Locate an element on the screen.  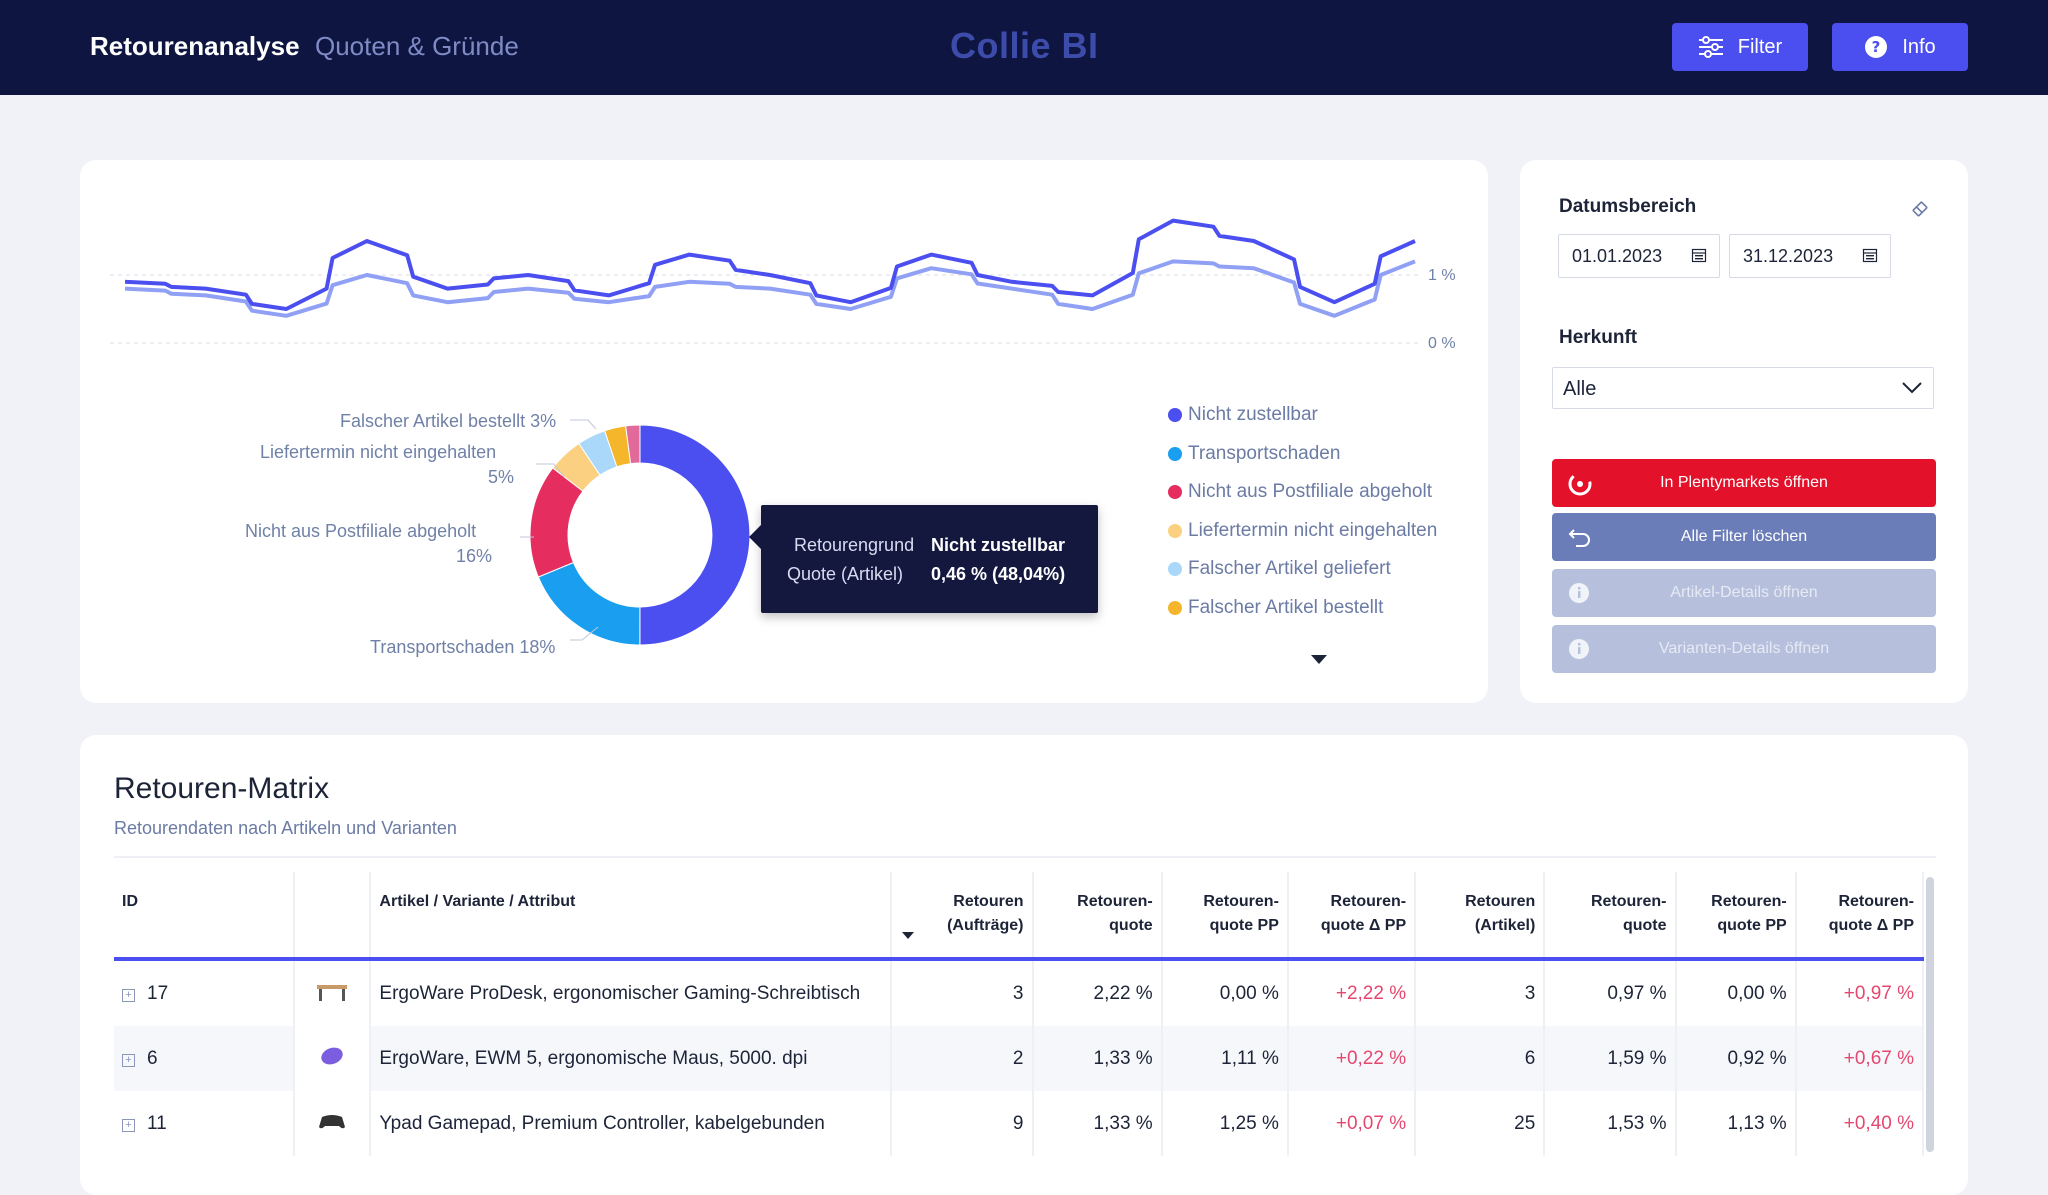
cell-value: 25 is located at coordinates (1480, 1123).